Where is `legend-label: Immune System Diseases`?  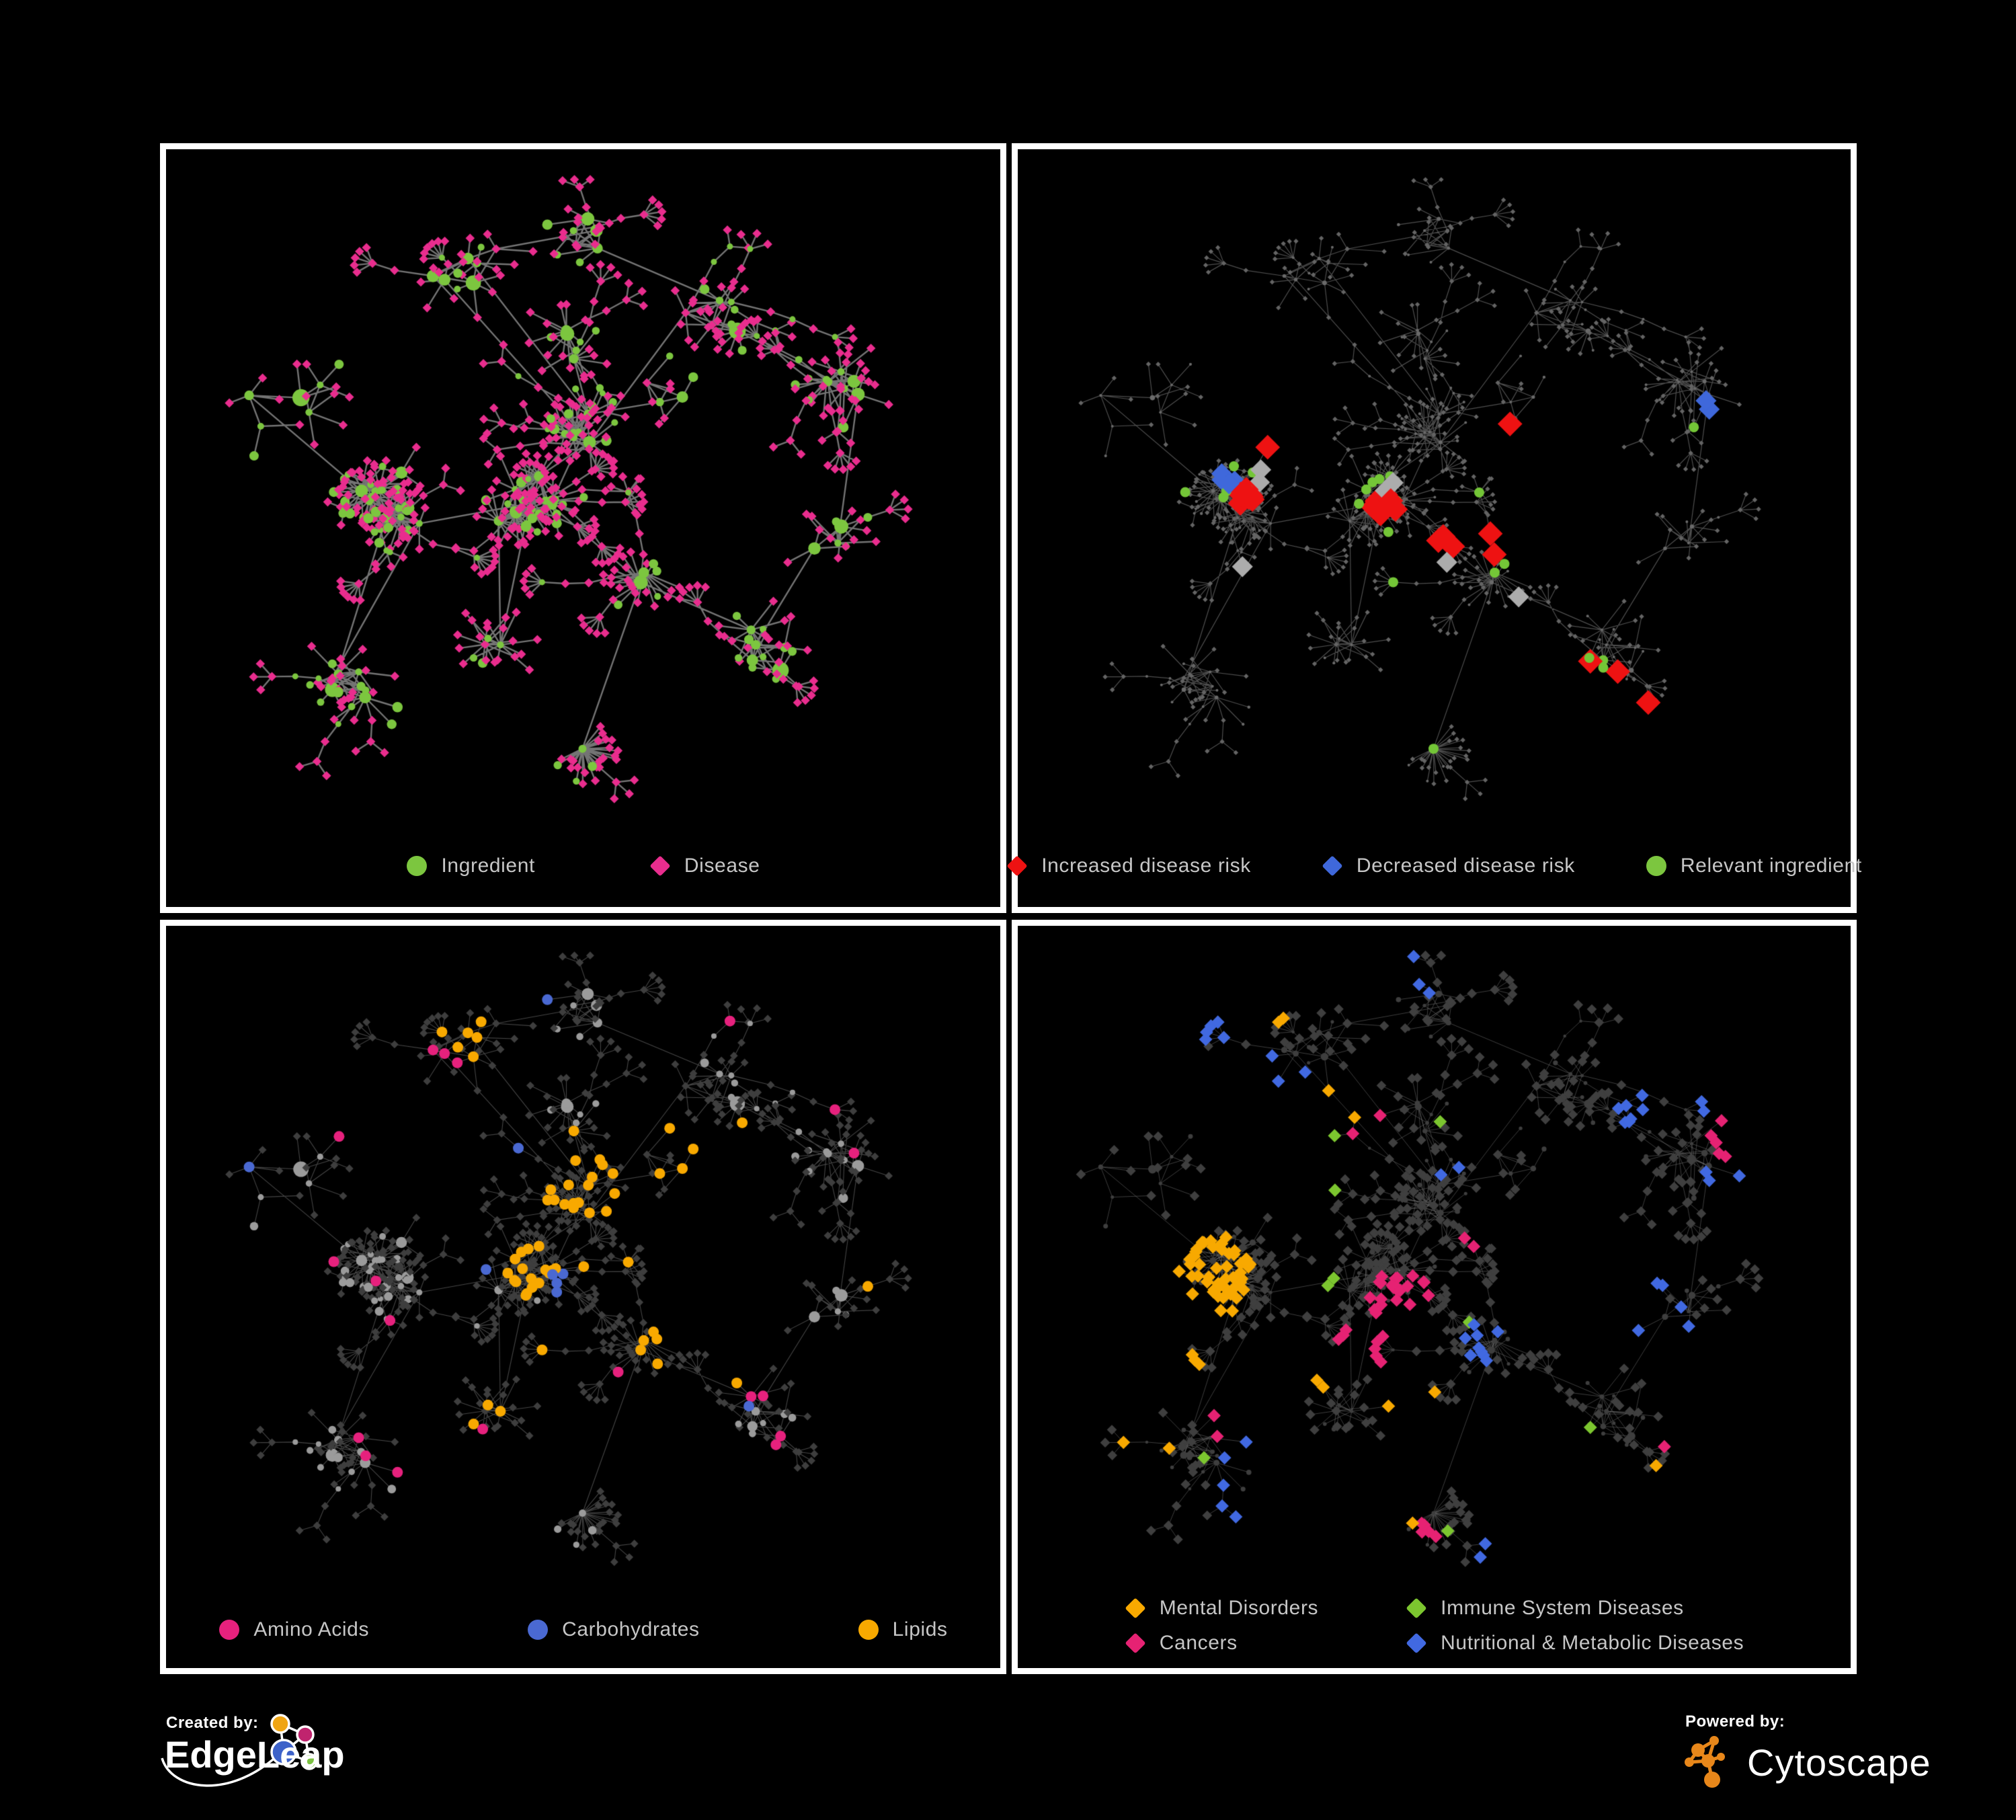
legend-label: Immune System Diseases is located at coordinates (1562, 1608).